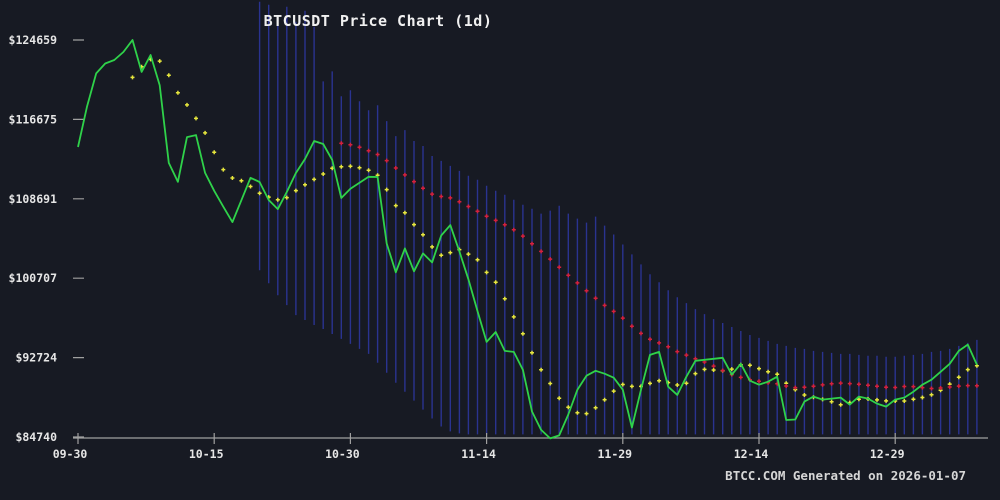 This screenshot has width=1000, height=500. I want to click on x-tick-label: 11-29, so click(614, 454).